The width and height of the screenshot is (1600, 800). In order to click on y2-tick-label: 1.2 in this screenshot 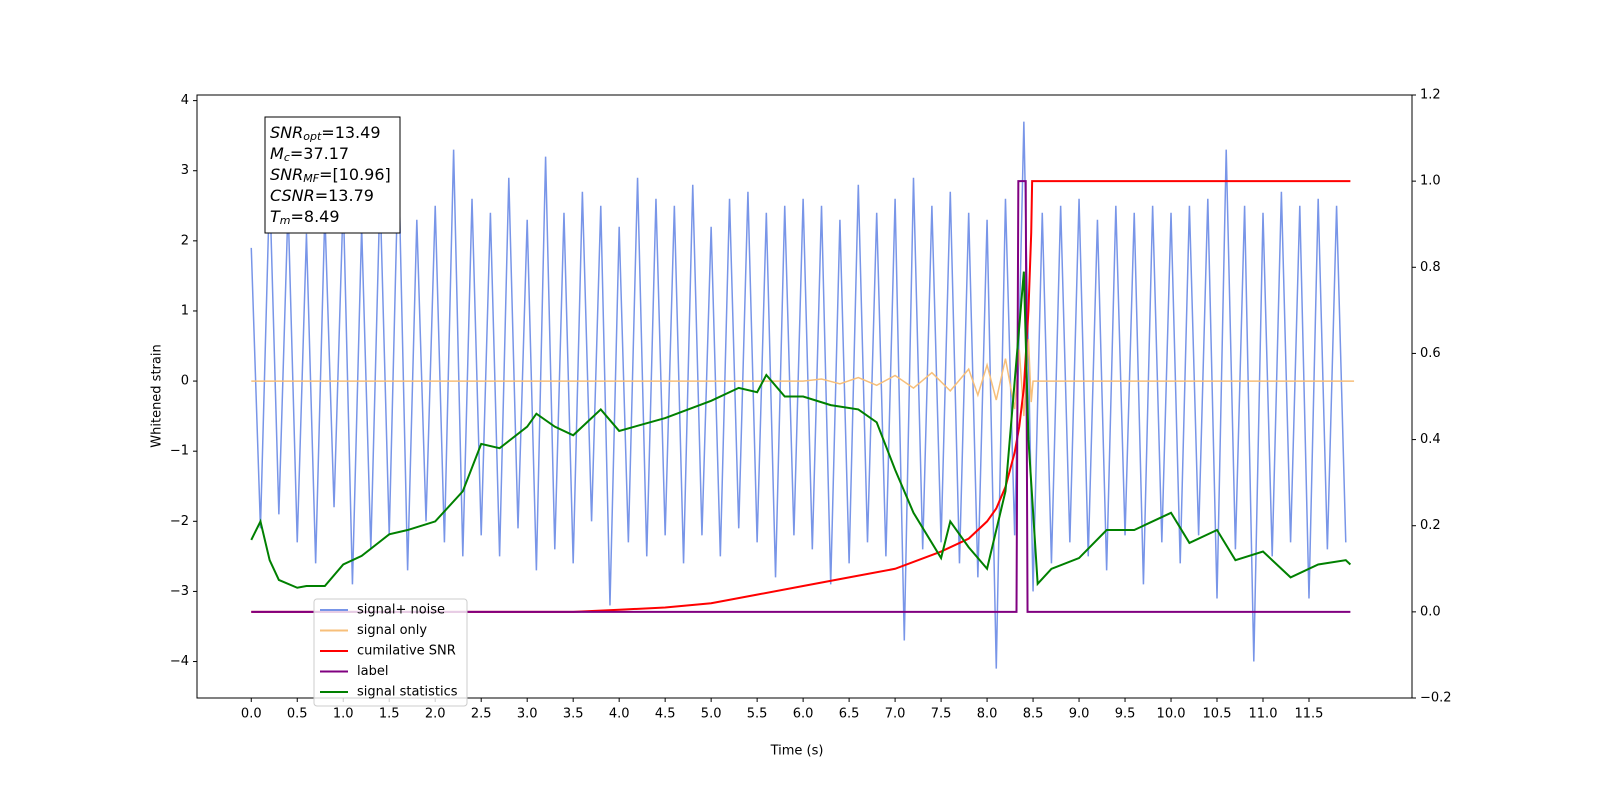, I will do `click(1430, 95)`.